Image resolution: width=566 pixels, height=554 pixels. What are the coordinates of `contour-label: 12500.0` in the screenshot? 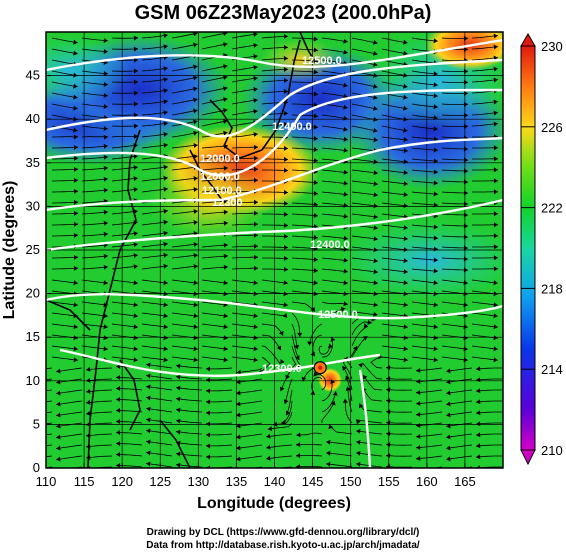 It's located at (322, 61).